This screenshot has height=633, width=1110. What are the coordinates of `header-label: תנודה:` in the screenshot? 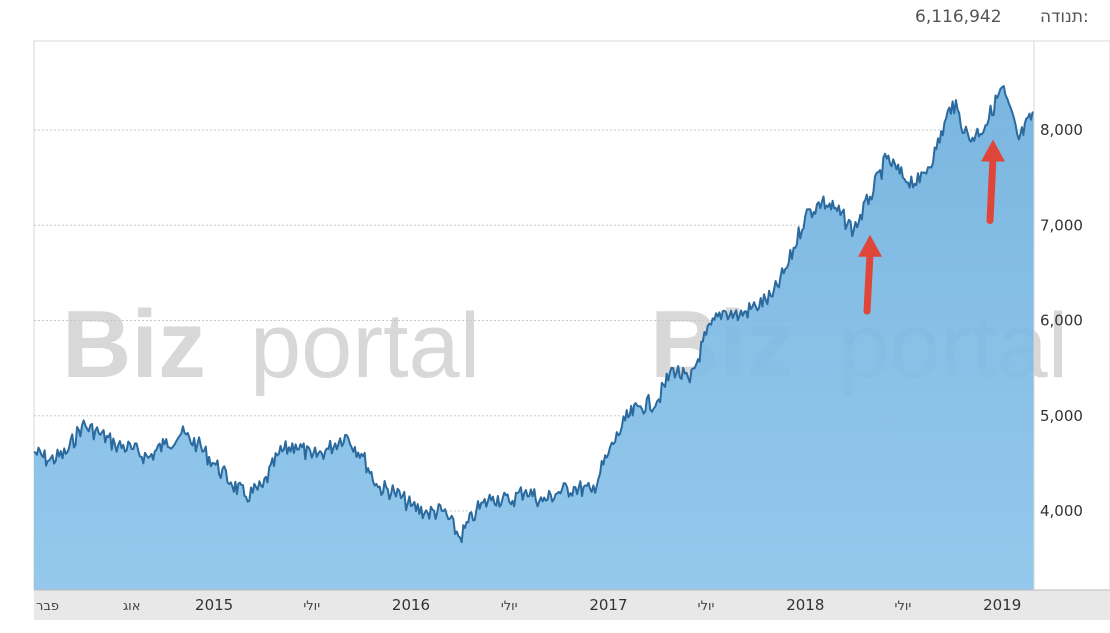 It's located at (1064, 17).